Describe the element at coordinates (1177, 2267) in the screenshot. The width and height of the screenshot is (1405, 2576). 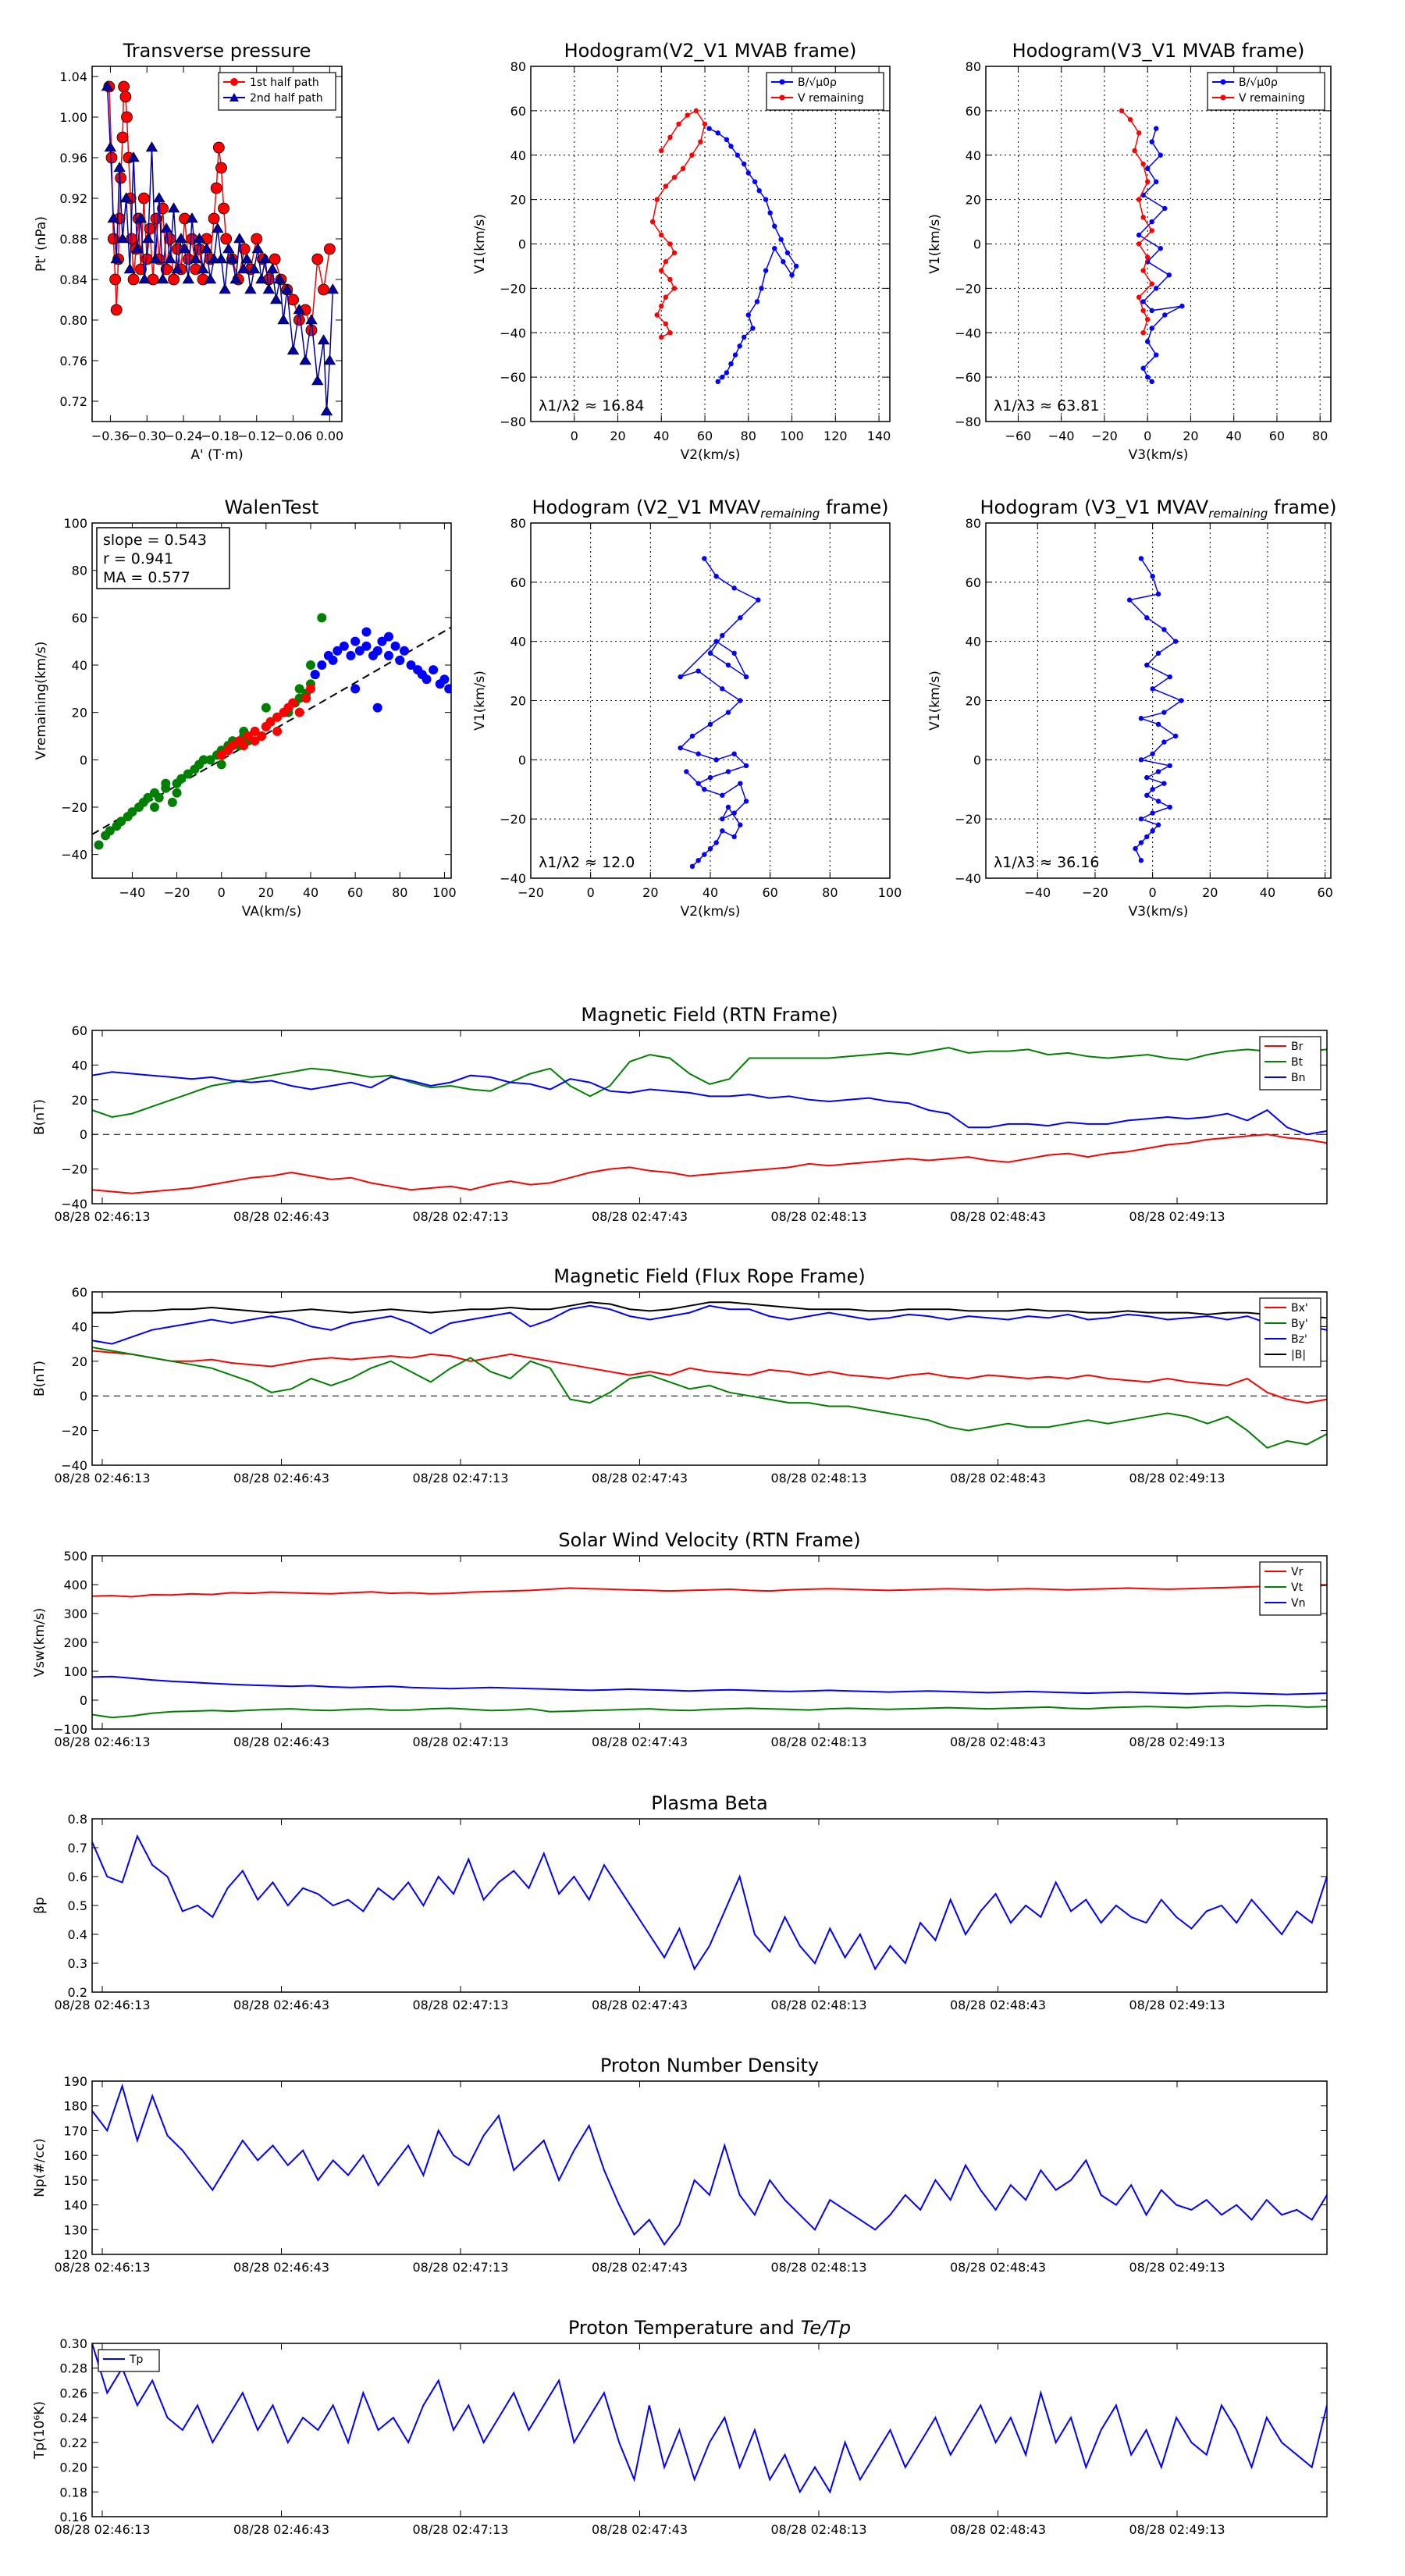
I see `x-tick-label: 08/28 02:49:13` at that location.